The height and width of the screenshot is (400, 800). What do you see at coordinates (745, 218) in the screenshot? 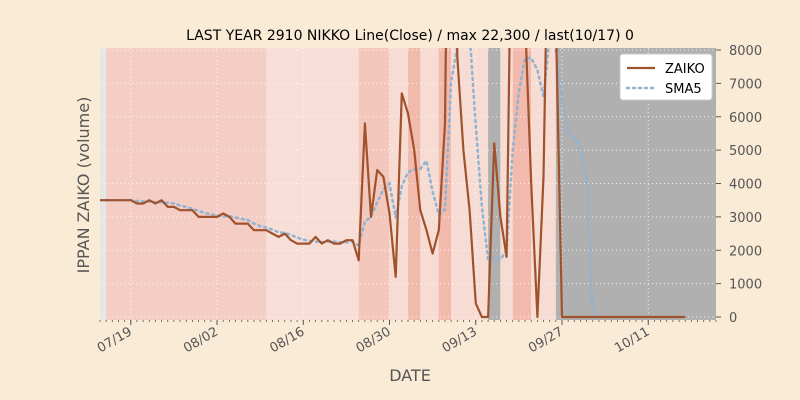
I see `y-tick-label: 3000` at bounding box center [745, 218].